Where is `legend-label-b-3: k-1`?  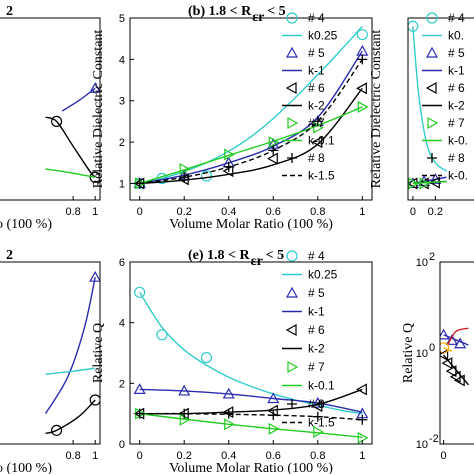
legend-label-b-3: k-1 is located at coordinates (316, 71).